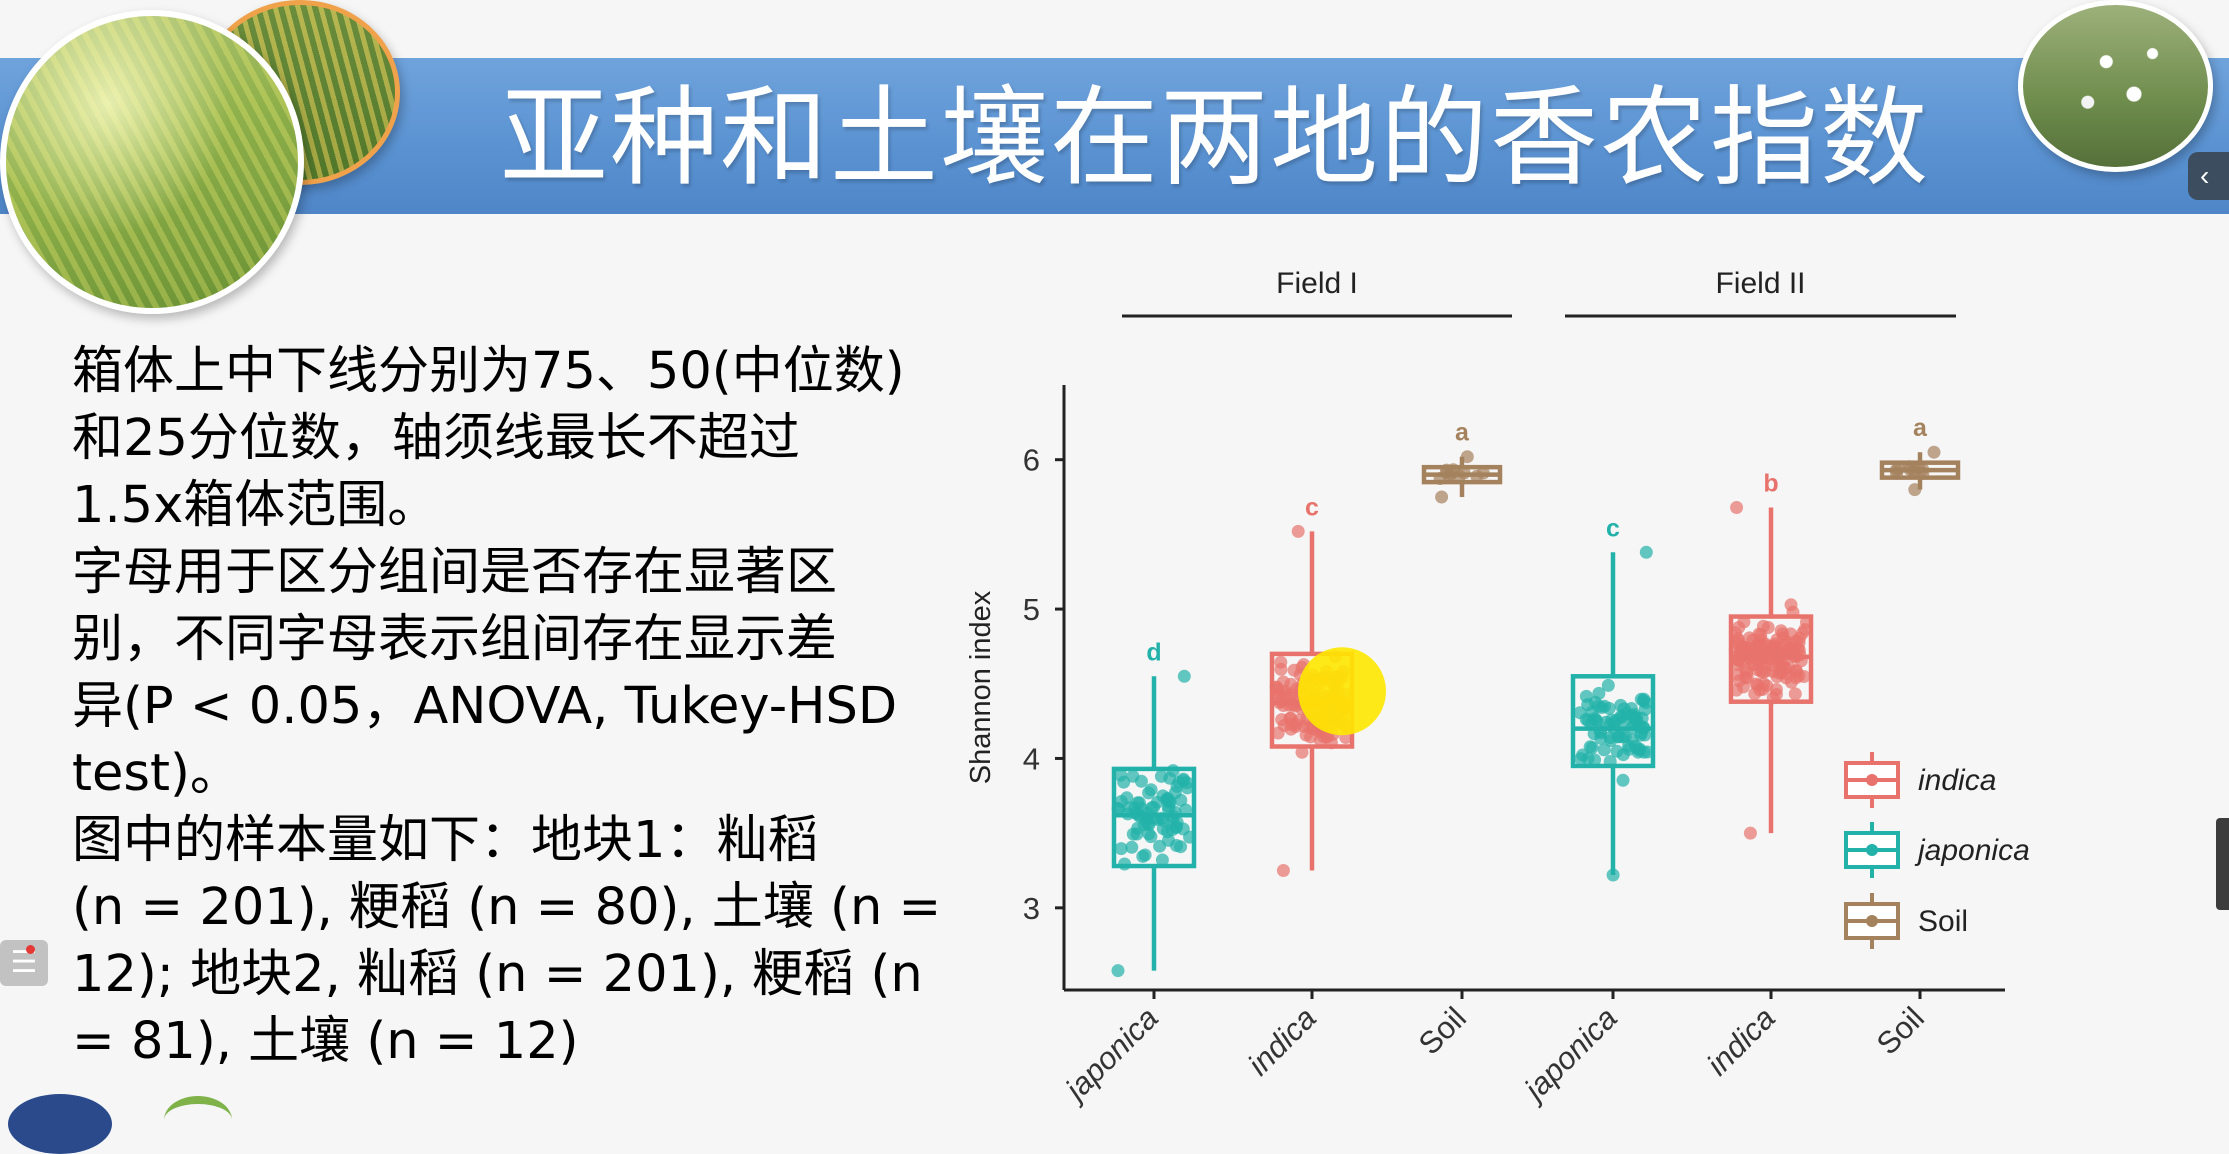 The width and height of the screenshot is (2229, 1154). I want to click on y-tick-label: 4, so click(1031, 758).